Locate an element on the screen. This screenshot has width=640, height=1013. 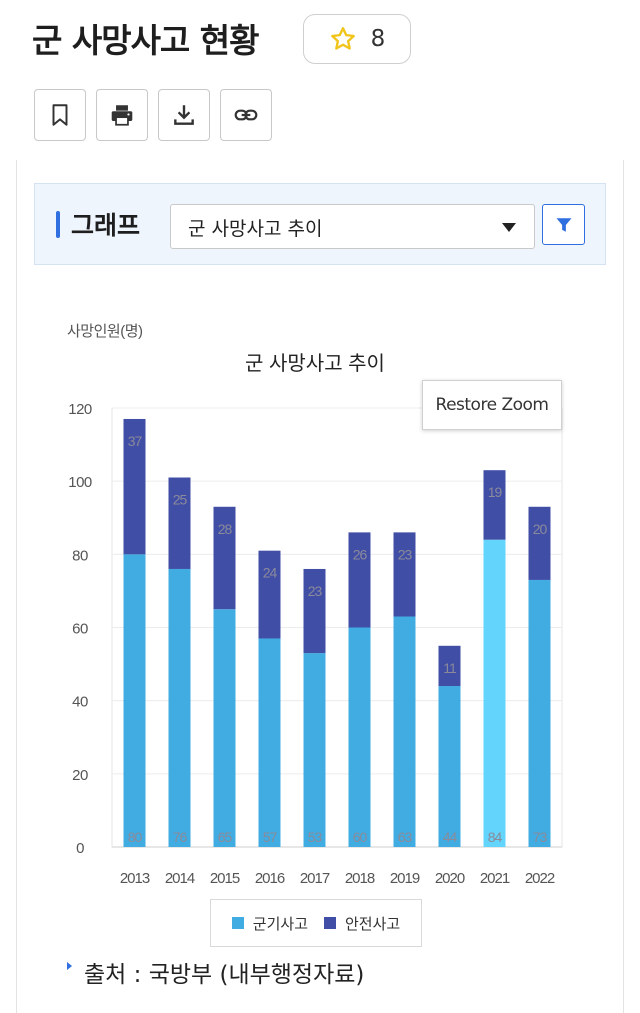
x-tick-label: 2016 is located at coordinates (270, 878).